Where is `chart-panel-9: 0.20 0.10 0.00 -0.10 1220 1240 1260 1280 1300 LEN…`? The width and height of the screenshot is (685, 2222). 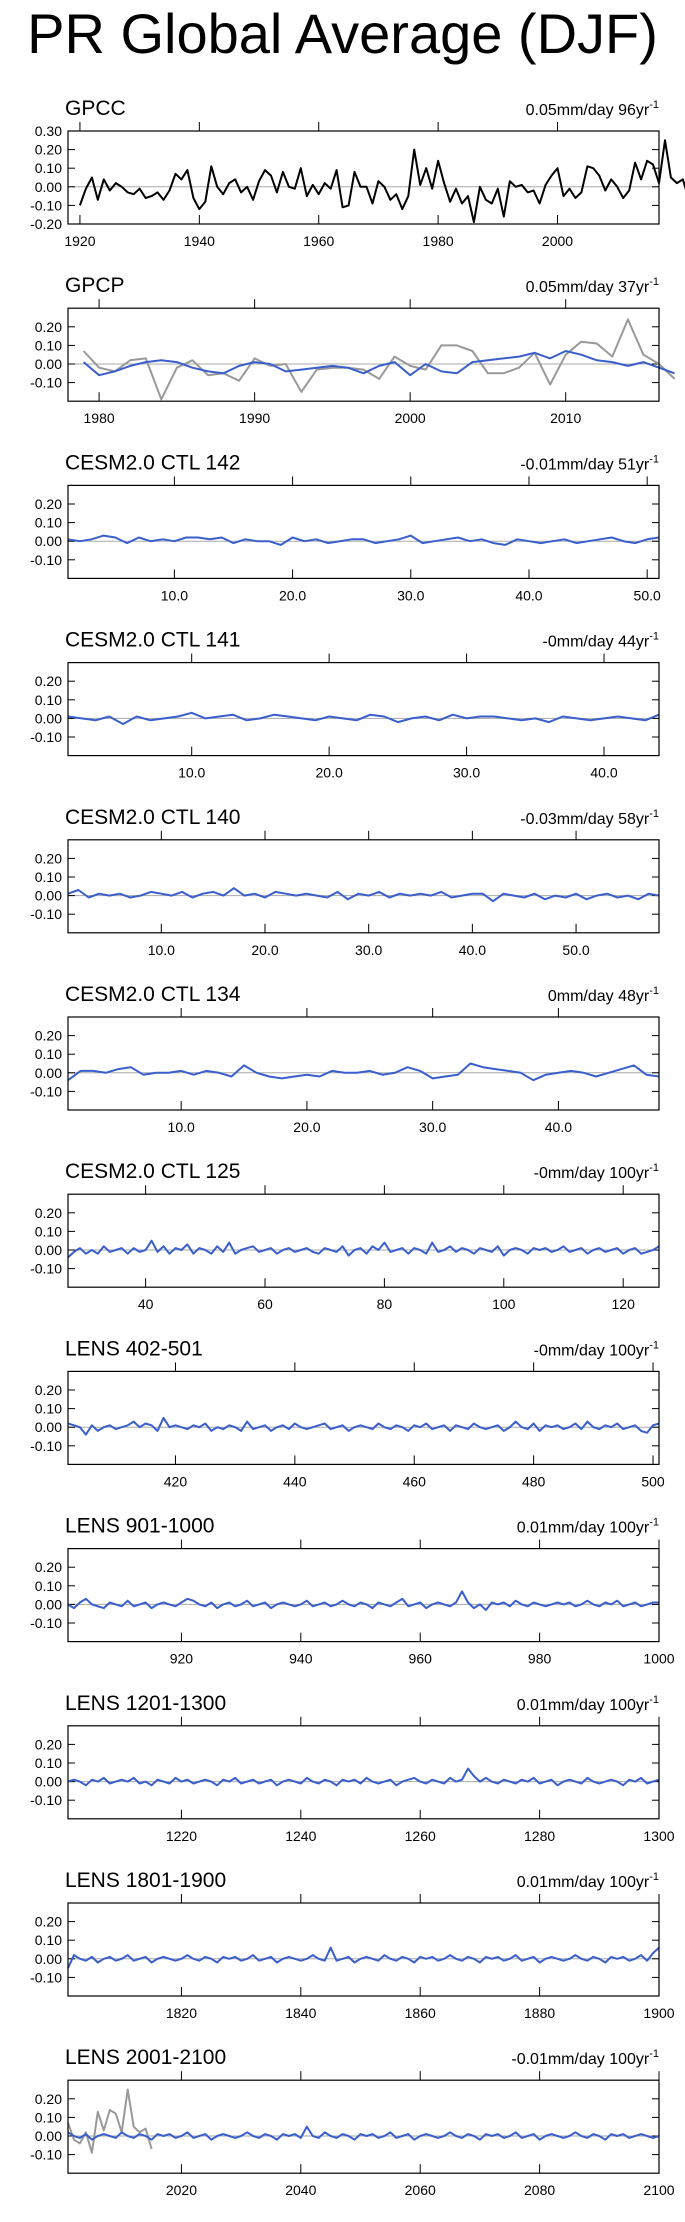
chart-panel-9: 0.20 0.10 0.00 -0.10 1220 1240 1260 1280 1300 LEN… is located at coordinates (352, 1768).